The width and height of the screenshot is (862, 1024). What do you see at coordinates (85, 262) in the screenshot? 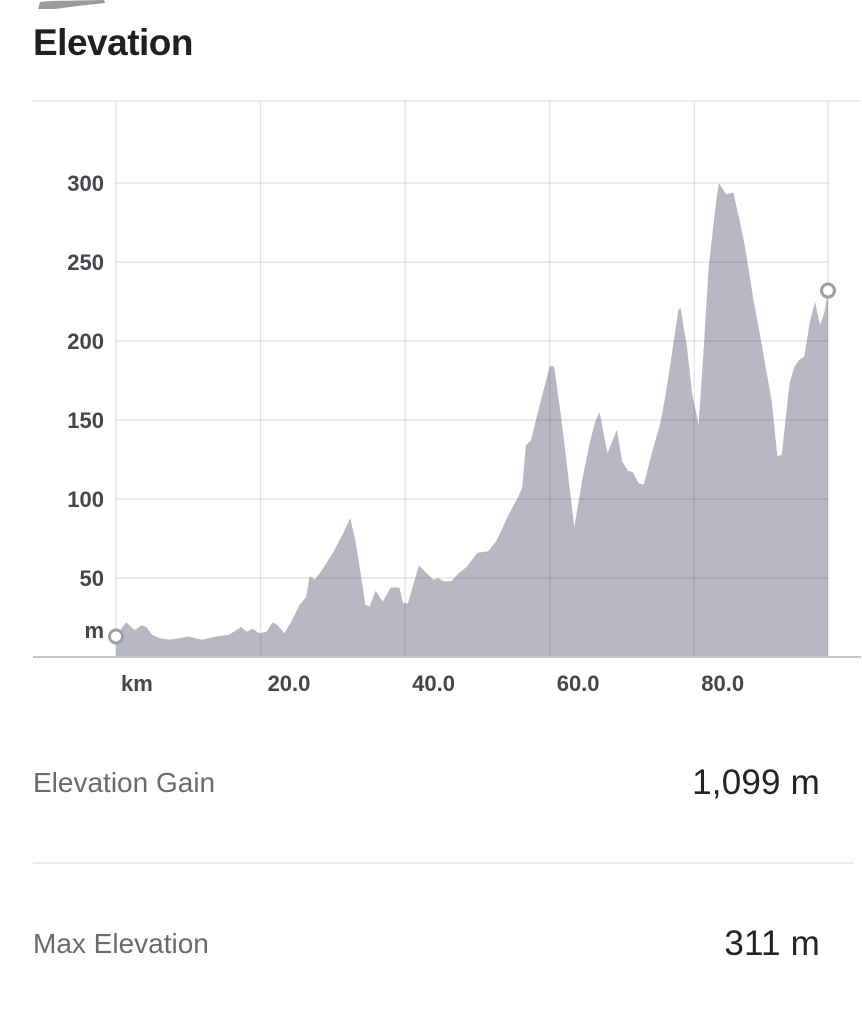
I see `y-tick-label: 250` at bounding box center [85, 262].